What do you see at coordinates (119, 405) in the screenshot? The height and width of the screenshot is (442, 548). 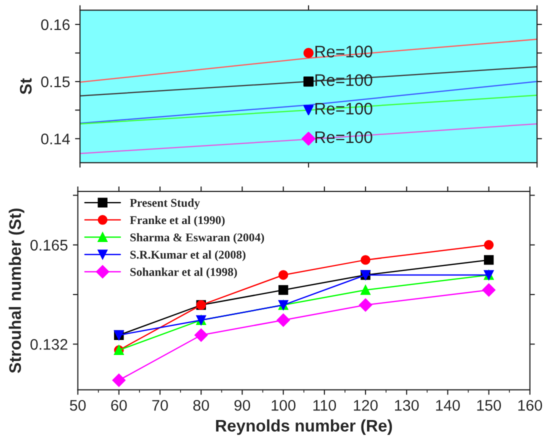 I see `x-tick-label: 60` at bounding box center [119, 405].